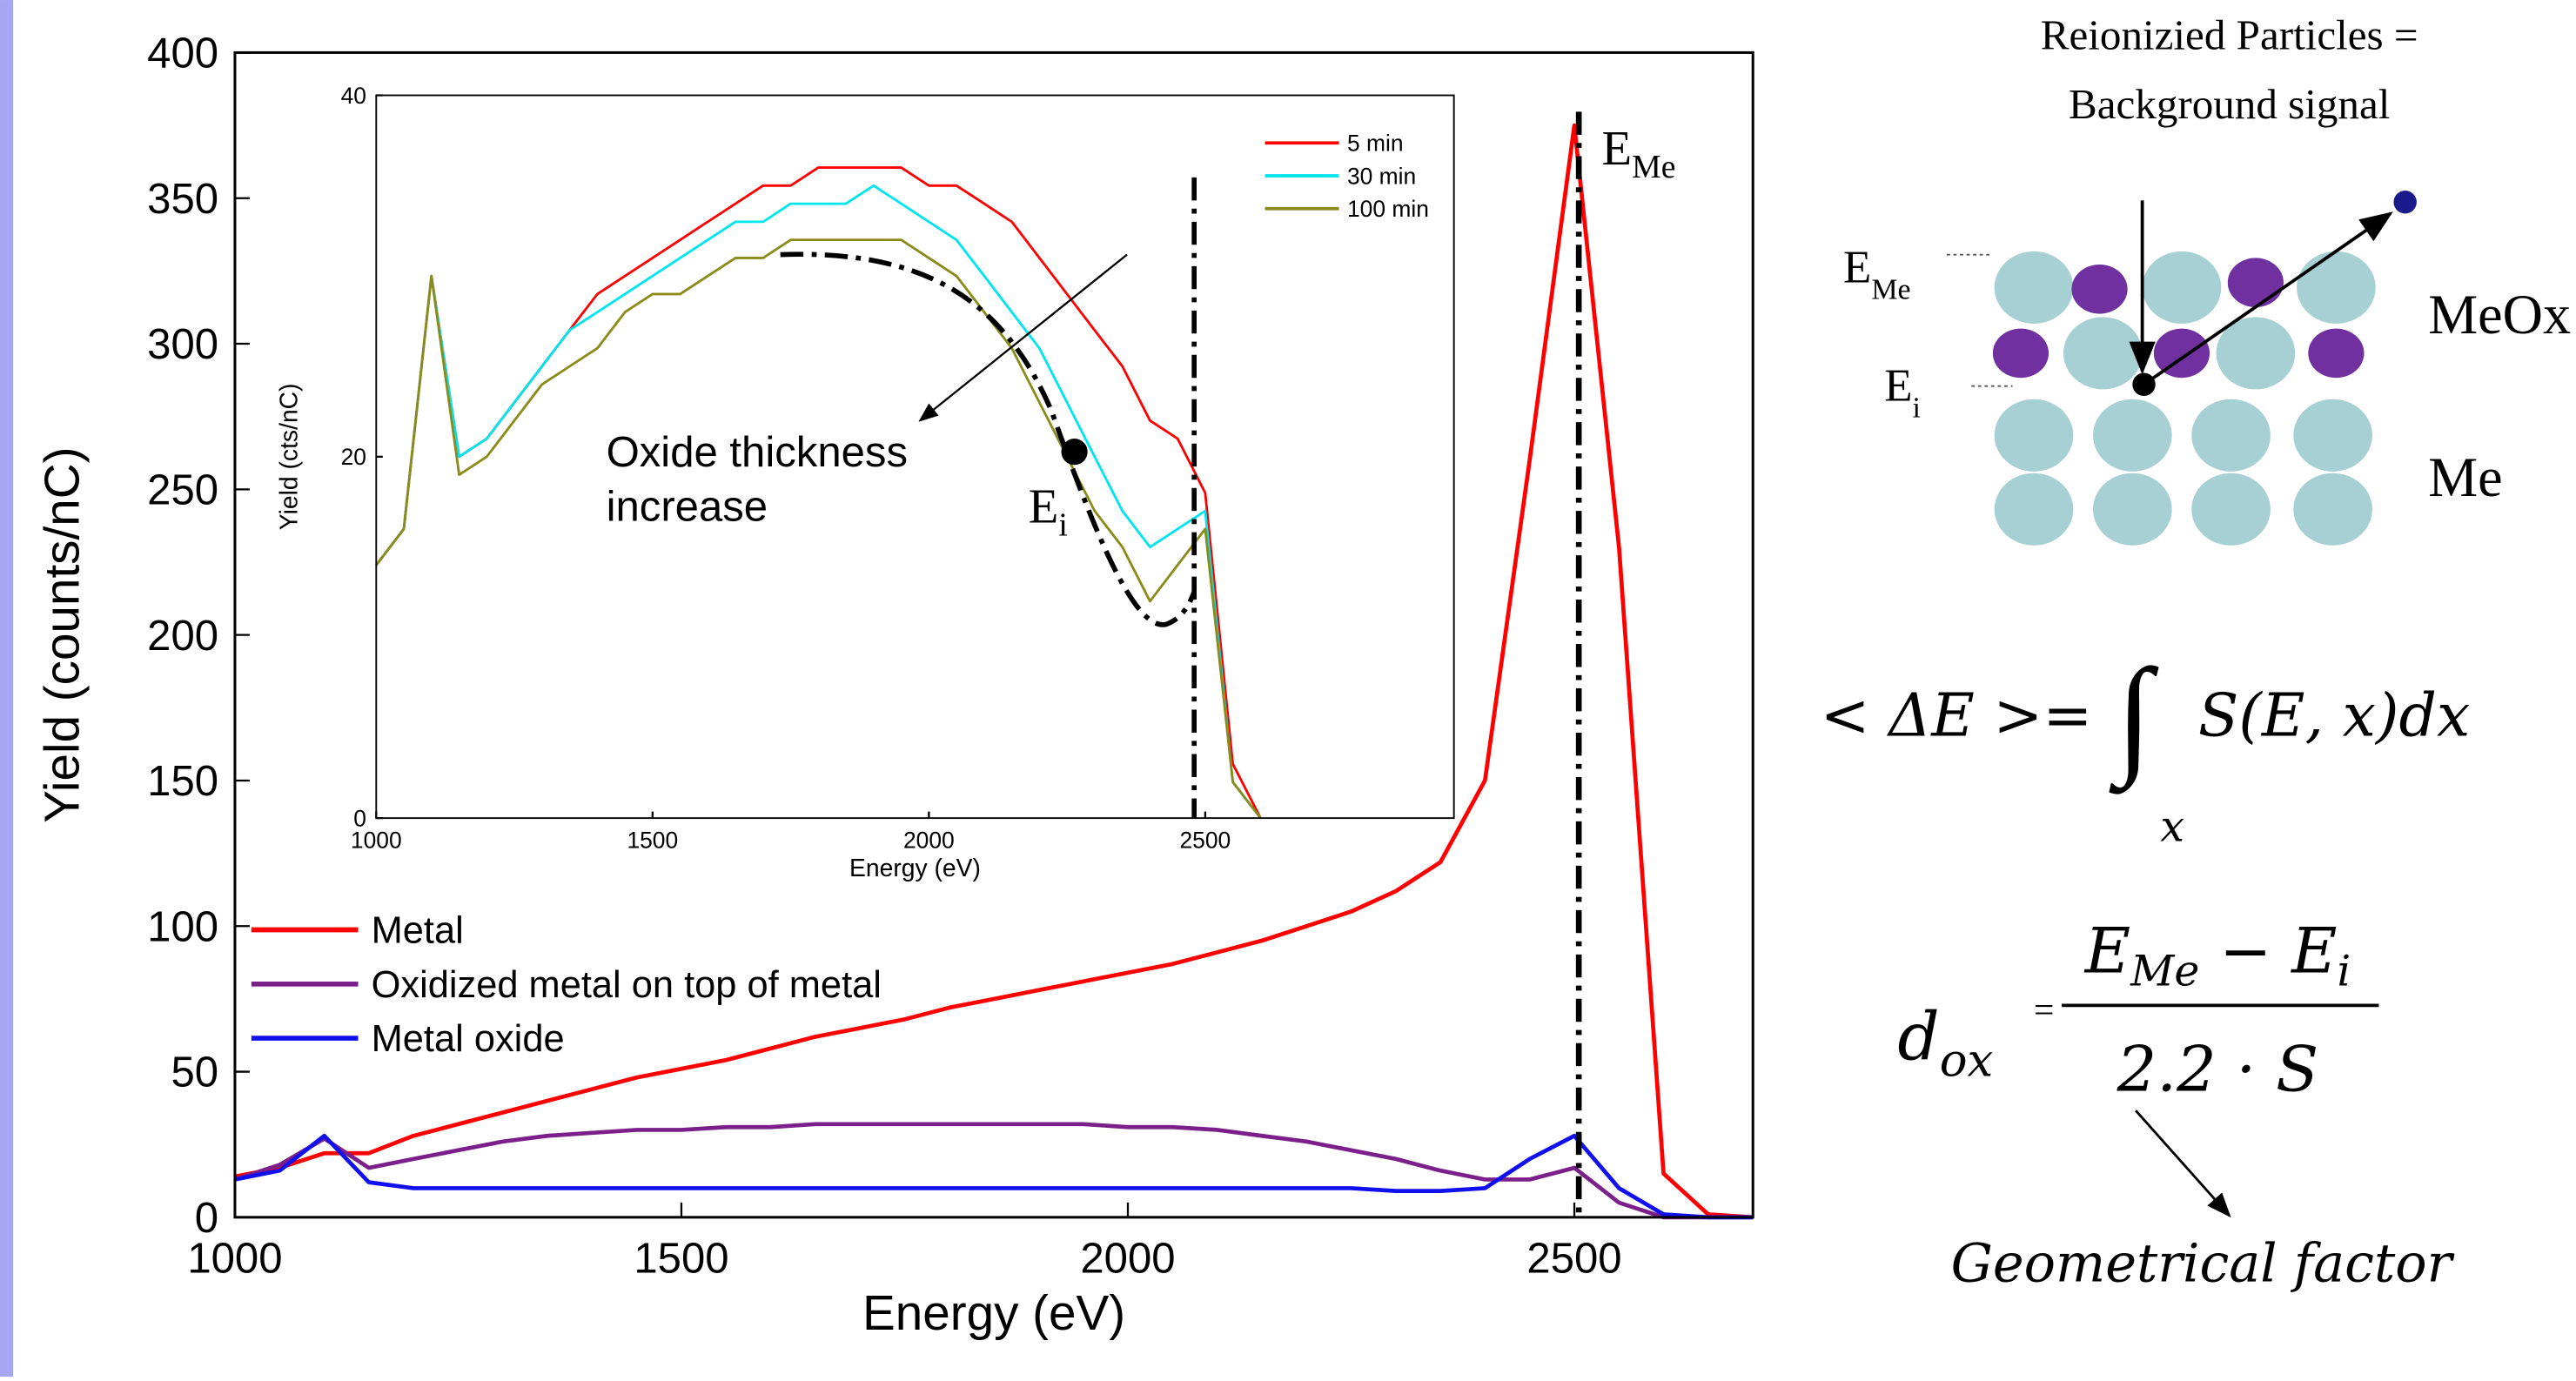  What do you see at coordinates (182, 636) in the screenshot?
I see `y-tick-label: 200` at bounding box center [182, 636].